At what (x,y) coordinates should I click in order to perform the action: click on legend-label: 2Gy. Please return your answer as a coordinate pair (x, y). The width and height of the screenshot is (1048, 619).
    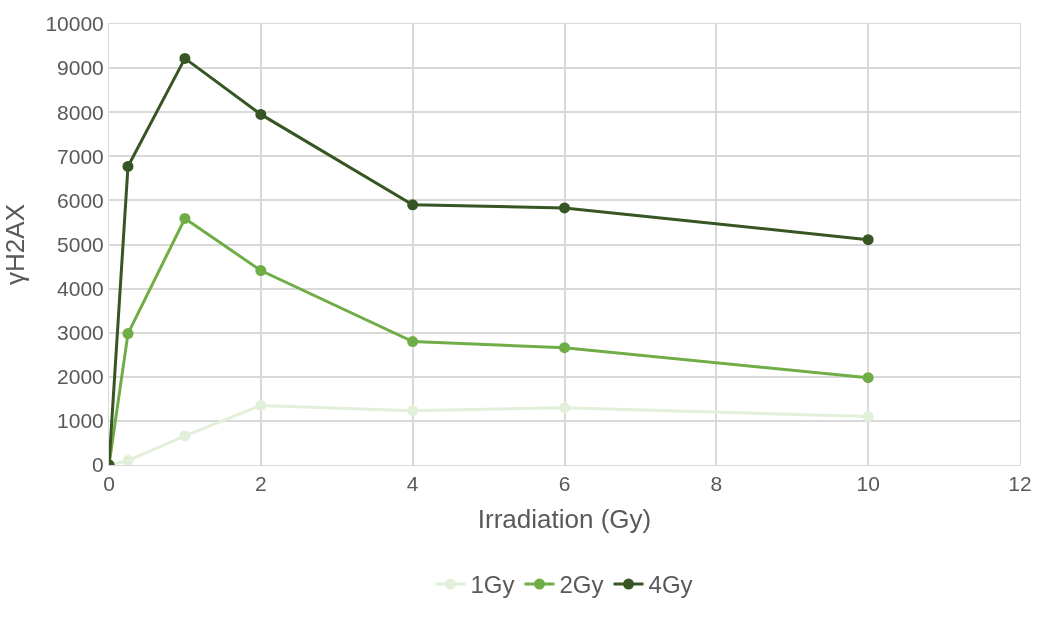
    Looking at the image, I should click on (581, 585).